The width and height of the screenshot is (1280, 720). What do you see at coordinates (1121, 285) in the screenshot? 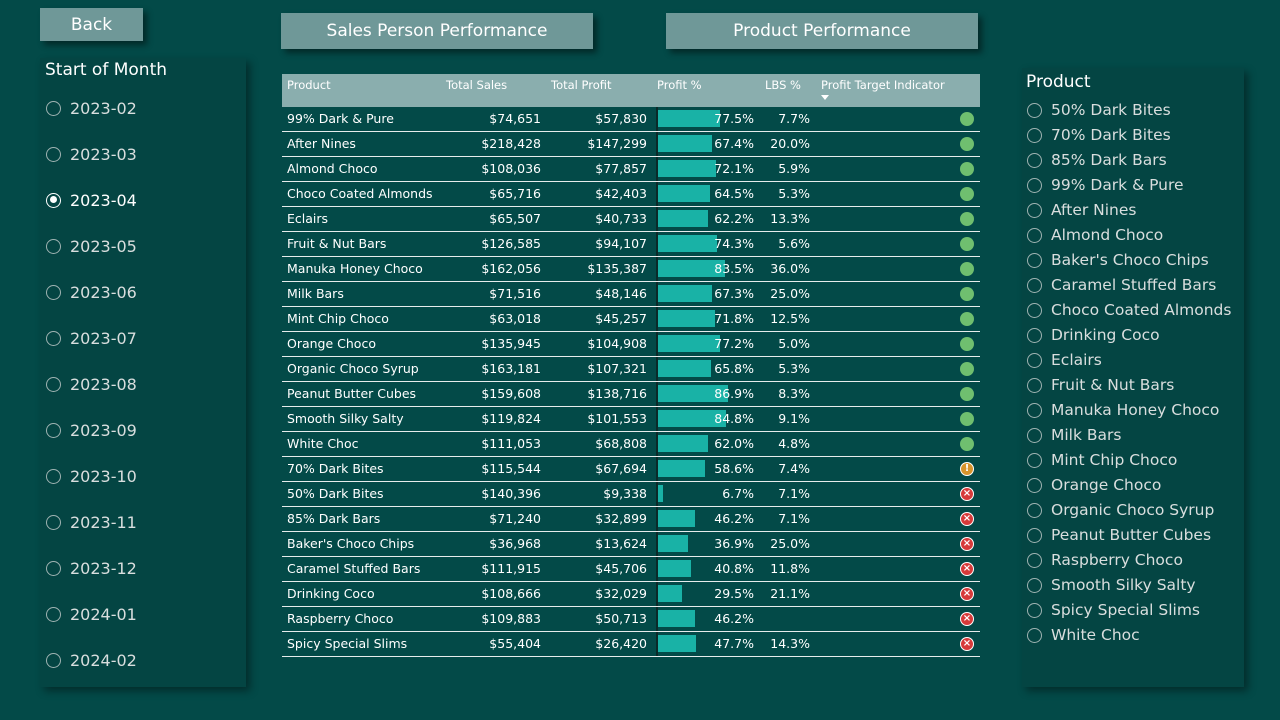
I see `product-option: Caramel Stuffed Bars` at bounding box center [1121, 285].